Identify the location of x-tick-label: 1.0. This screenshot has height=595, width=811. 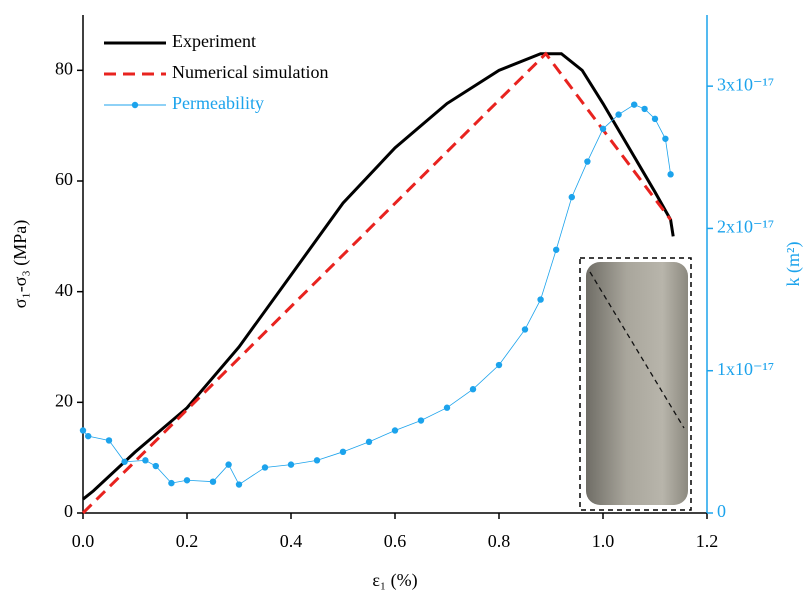
(603, 541).